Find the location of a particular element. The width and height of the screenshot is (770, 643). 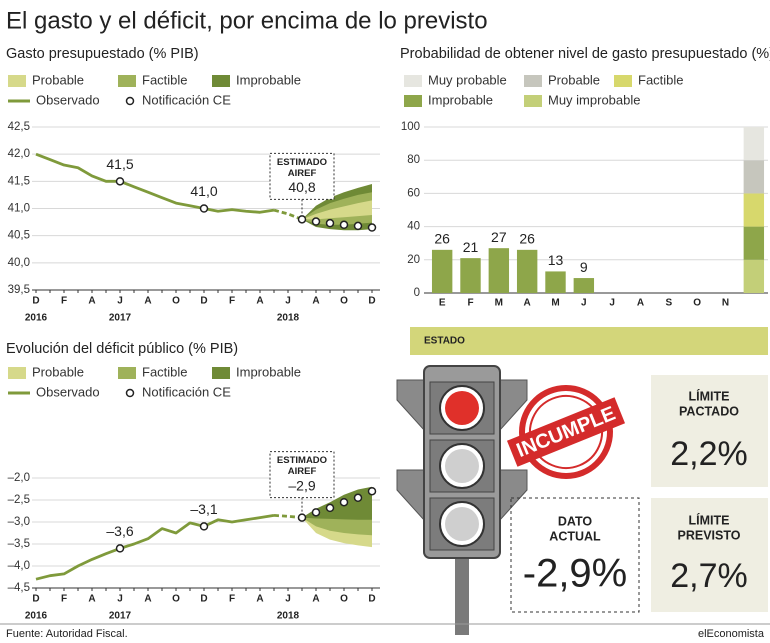

limit-title: PACTADO is located at coordinates (709, 411).